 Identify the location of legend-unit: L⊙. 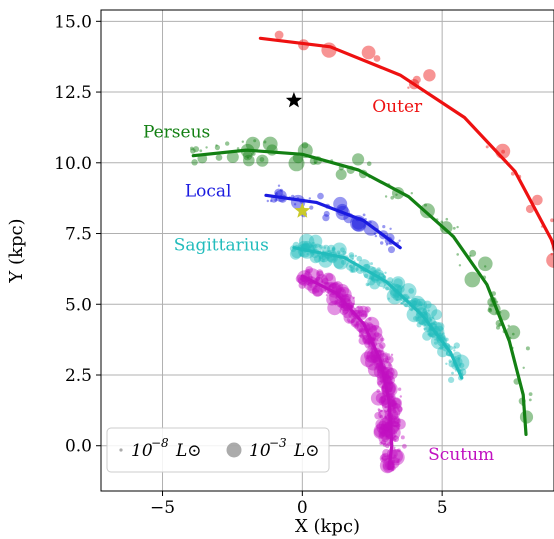
(306, 451).